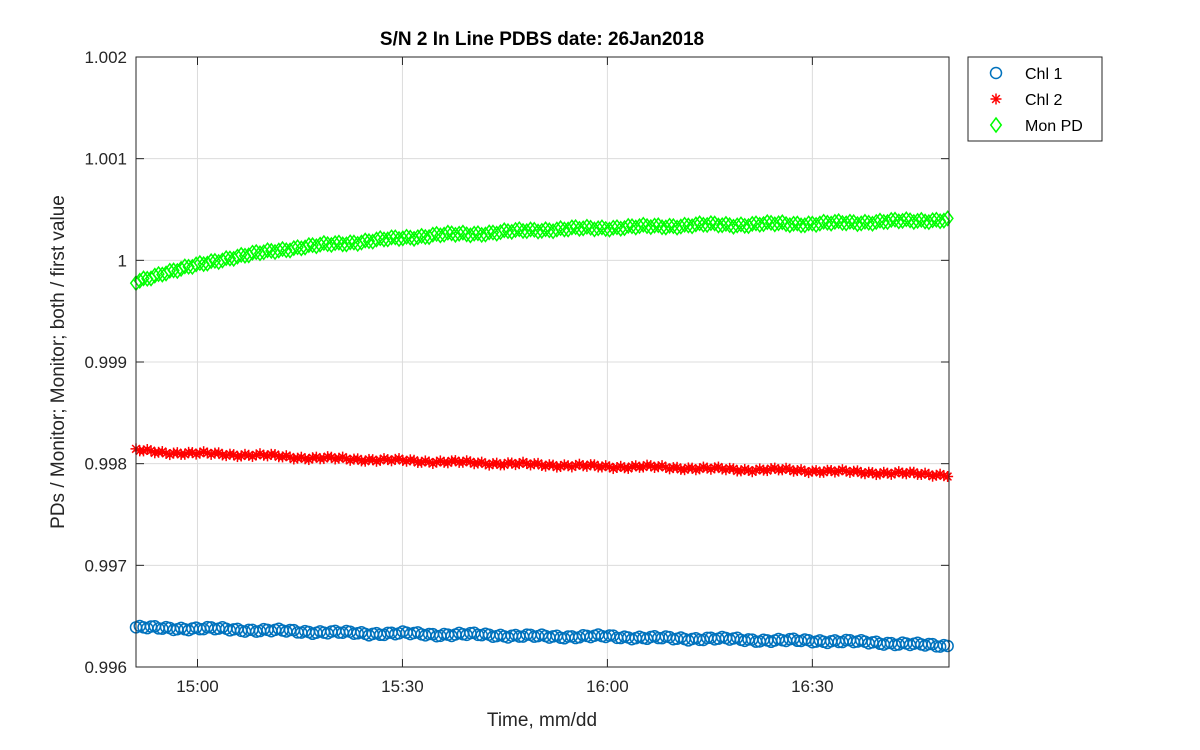 Image resolution: width=1200 pixels, height=750 pixels. I want to click on legend: Chl 1 Chl 2 Mon PD, so click(1035, 99).